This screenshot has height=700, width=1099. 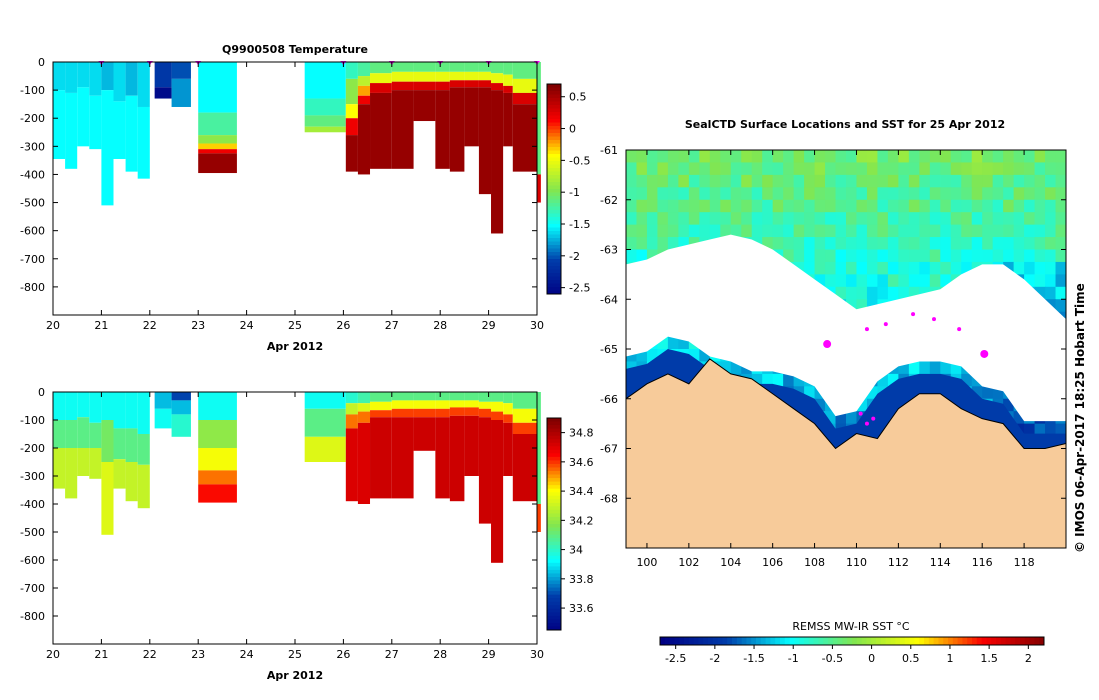 I want to click on x-tick-label: 20, so click(x=53, y=325).